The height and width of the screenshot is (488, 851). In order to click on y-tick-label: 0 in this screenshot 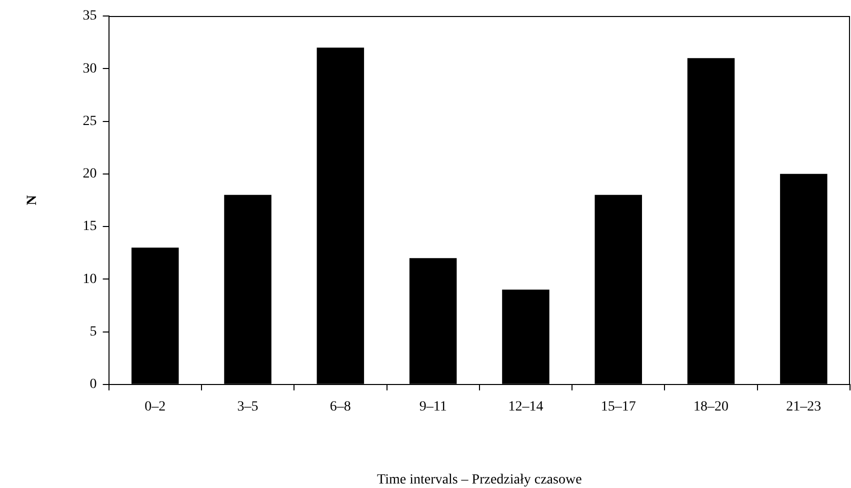, I will do `click(93, 384)`.